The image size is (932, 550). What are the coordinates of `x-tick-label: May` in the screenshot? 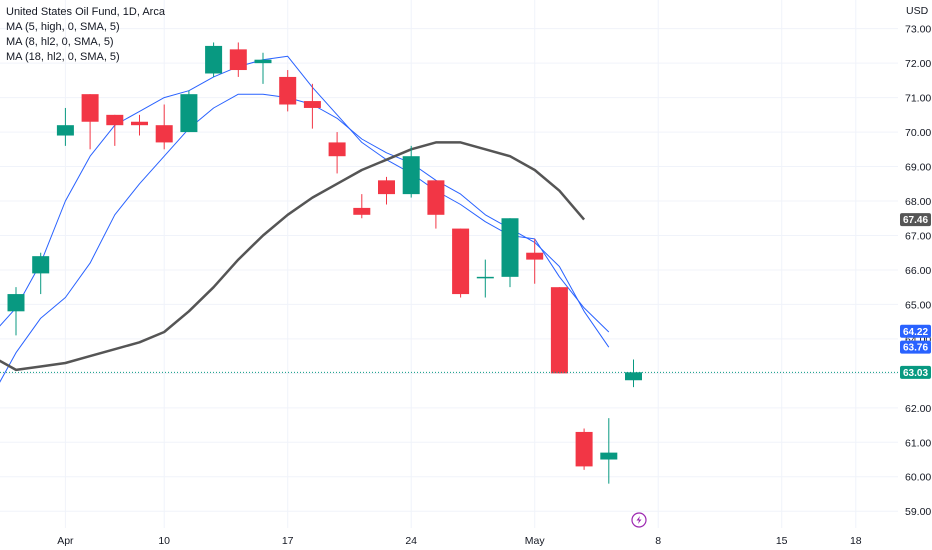 It's located at (535, 541).